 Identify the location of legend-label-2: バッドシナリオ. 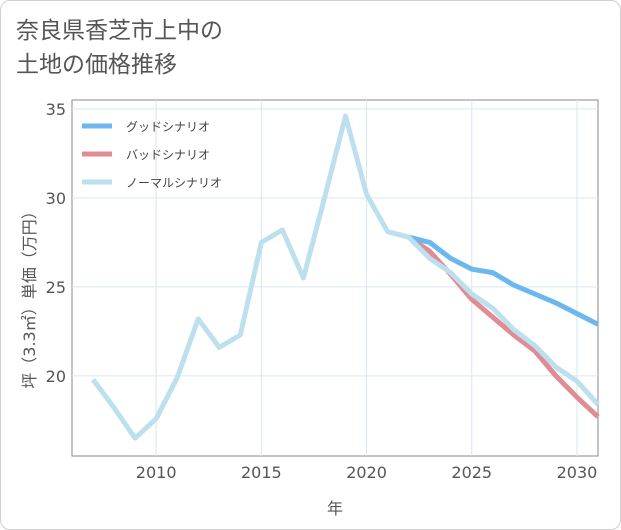
(168, 155).